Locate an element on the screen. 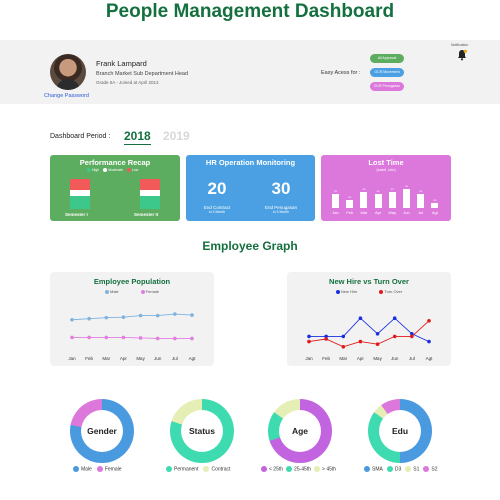  series-line-female is located at coordinates (132, 337).